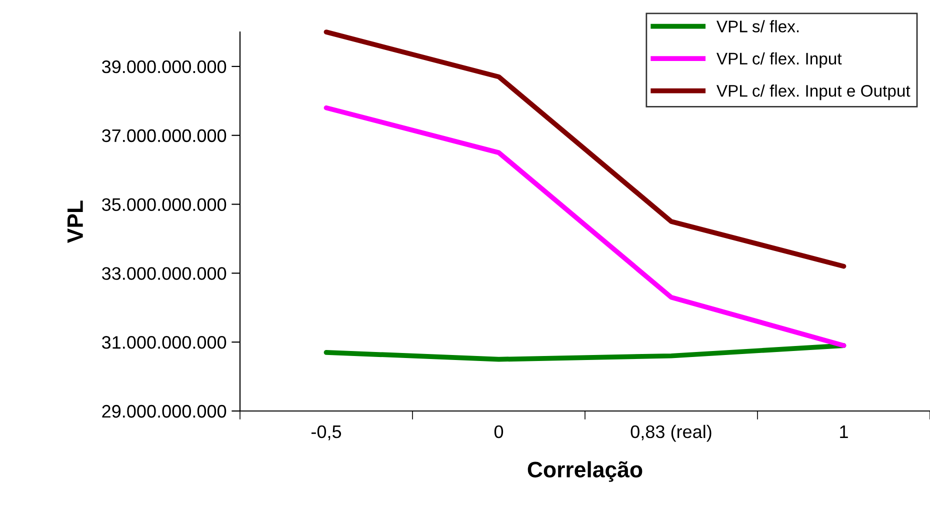  What do you see at coordinates (75, 221) in the screenshot?
I see `y-axis-title: VPL` at bounding box center [75, 221].